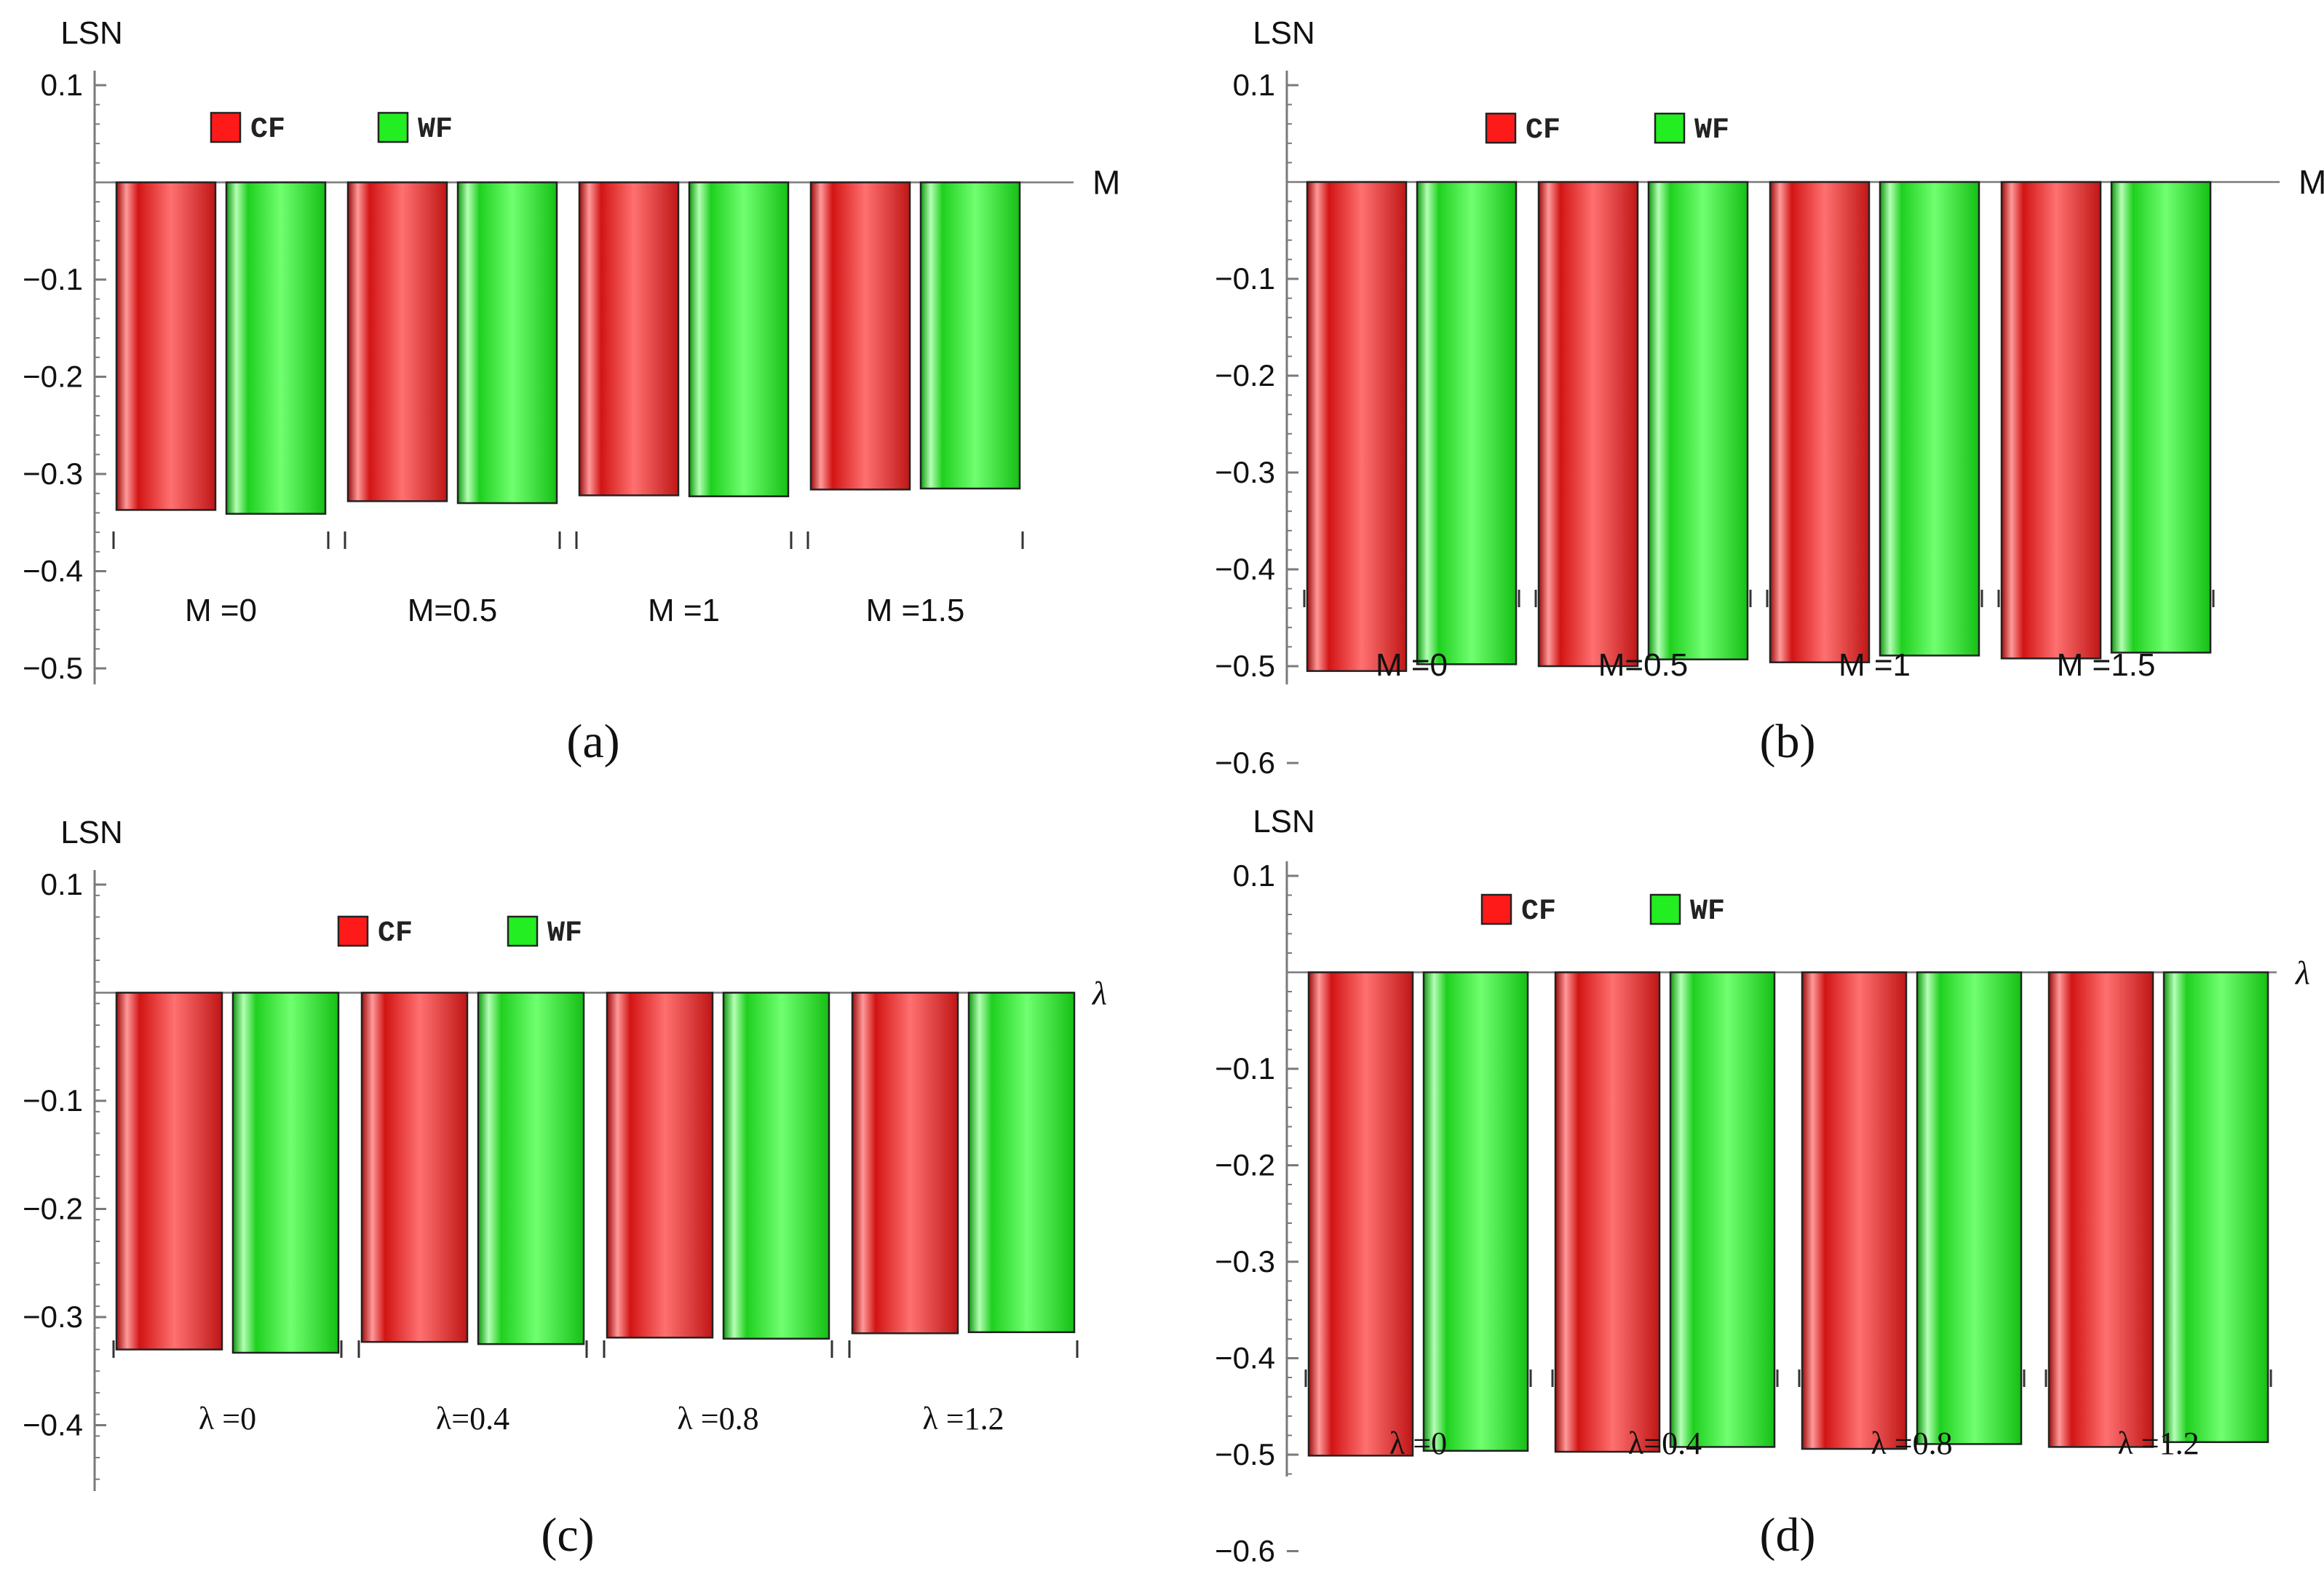 The height and width of the screenshot is (1593, 2324). I want to click on panel-label: (c), so click(567, 1535).